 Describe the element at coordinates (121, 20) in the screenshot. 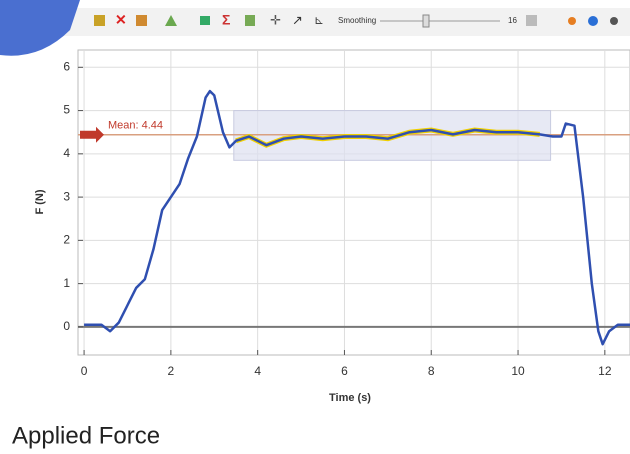

I see `tool-icon: ✕` at that location.